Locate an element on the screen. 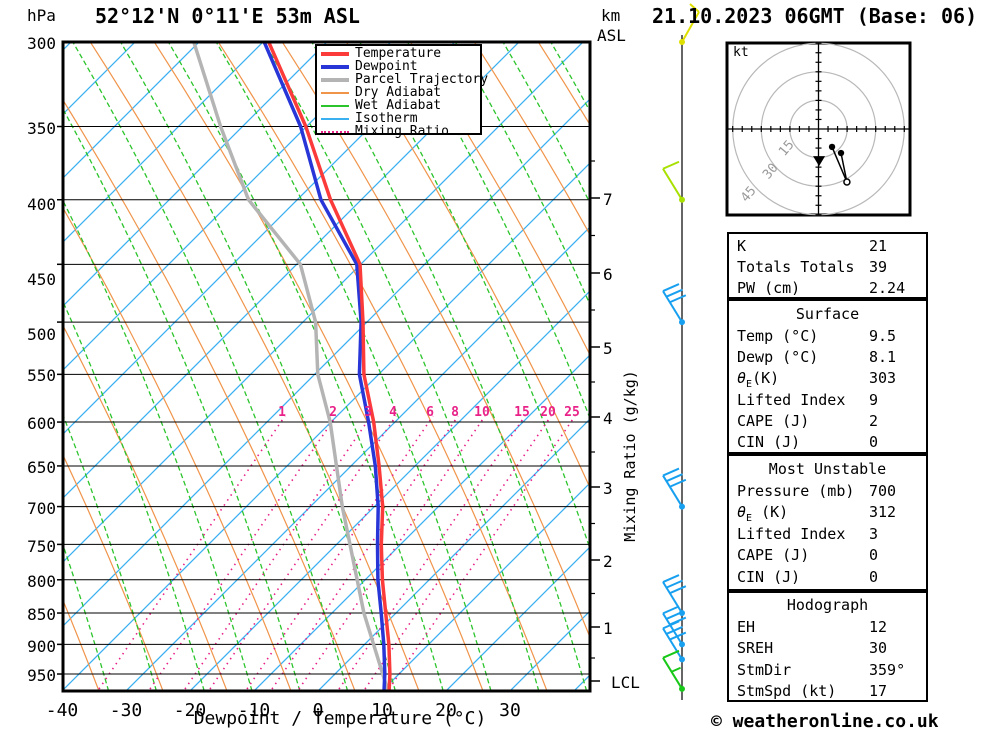 The height and width of the screenshot is (733, 1000). pressure-tick-800: 800 is located at coordinates (41, 581).